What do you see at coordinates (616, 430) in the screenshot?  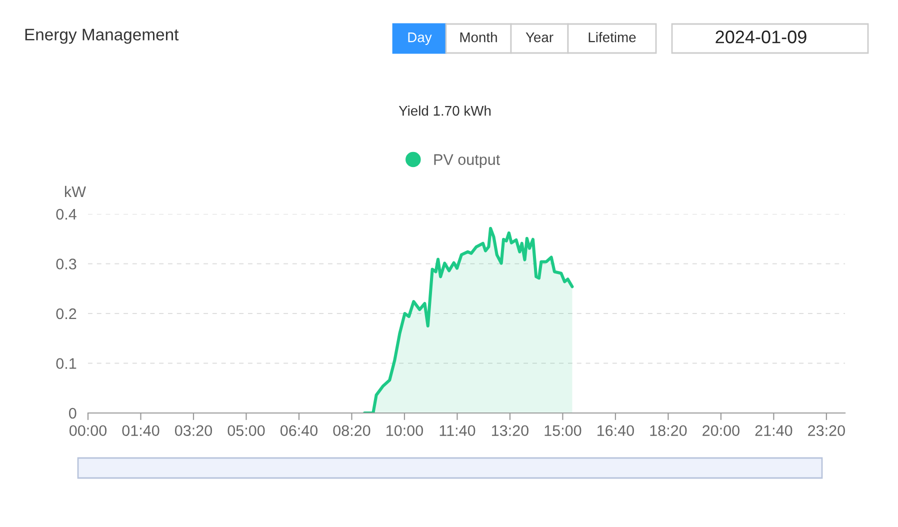 I see `x-tick-label: 16:40` at bounding box center [616, 430].